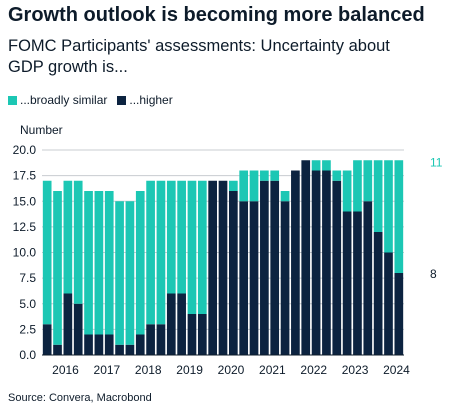 This screenshot has height=417, width=453. Describe the element at coordinates (107, 370) in the screenshot. I see `x-tick-label: 2017` at that location.